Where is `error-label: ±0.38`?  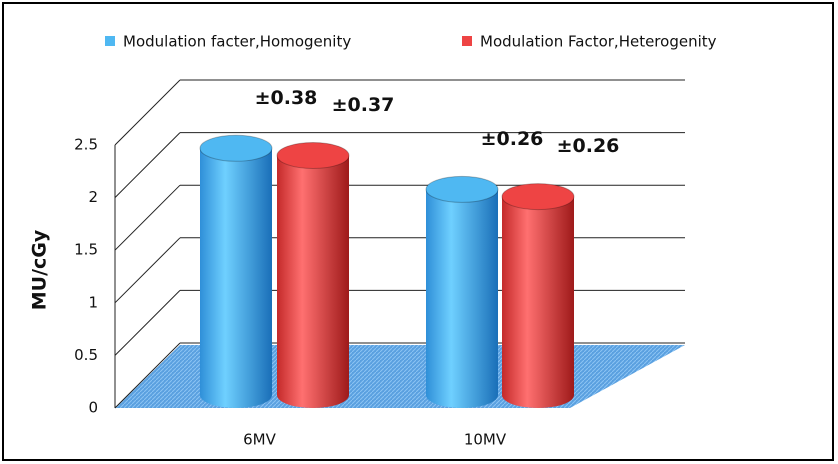
error-label: ±0.38 is located at coordinates (286, 98).